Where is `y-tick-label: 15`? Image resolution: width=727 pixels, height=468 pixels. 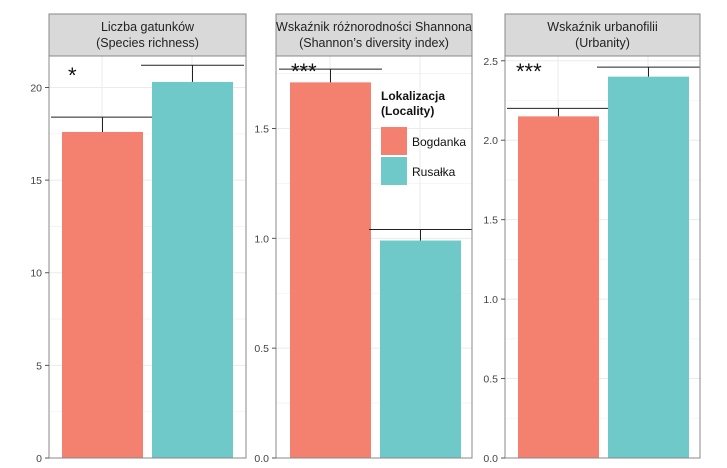
y-tick-label: 15 is located at coordinates (36, 181).